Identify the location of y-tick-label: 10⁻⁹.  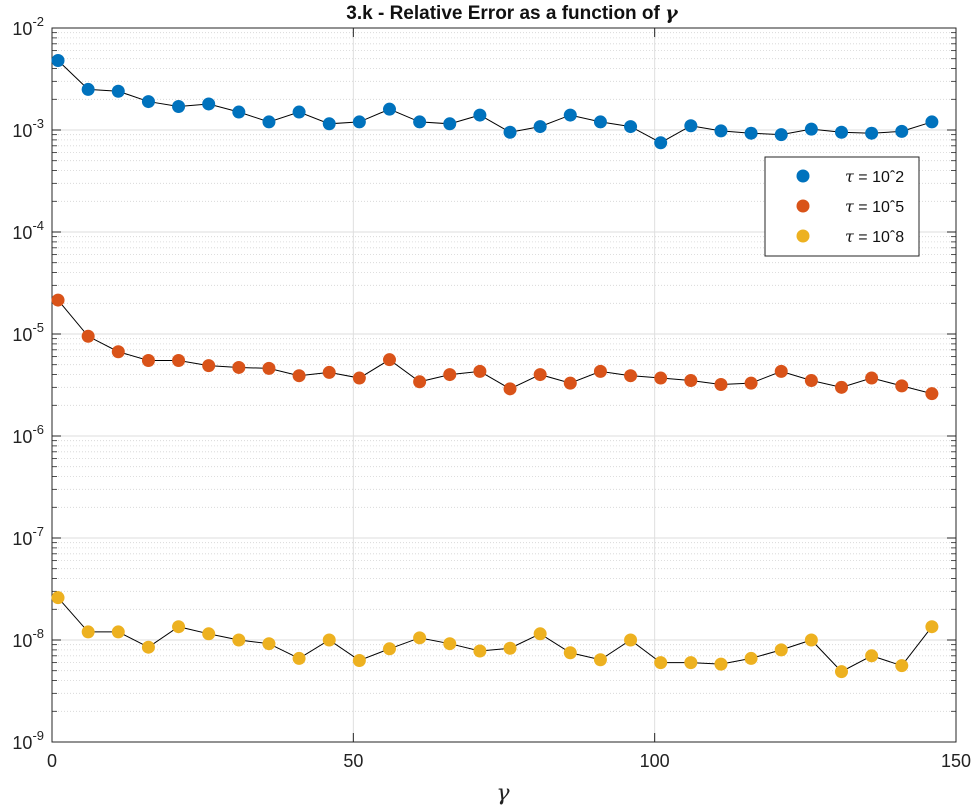
(28, 740).